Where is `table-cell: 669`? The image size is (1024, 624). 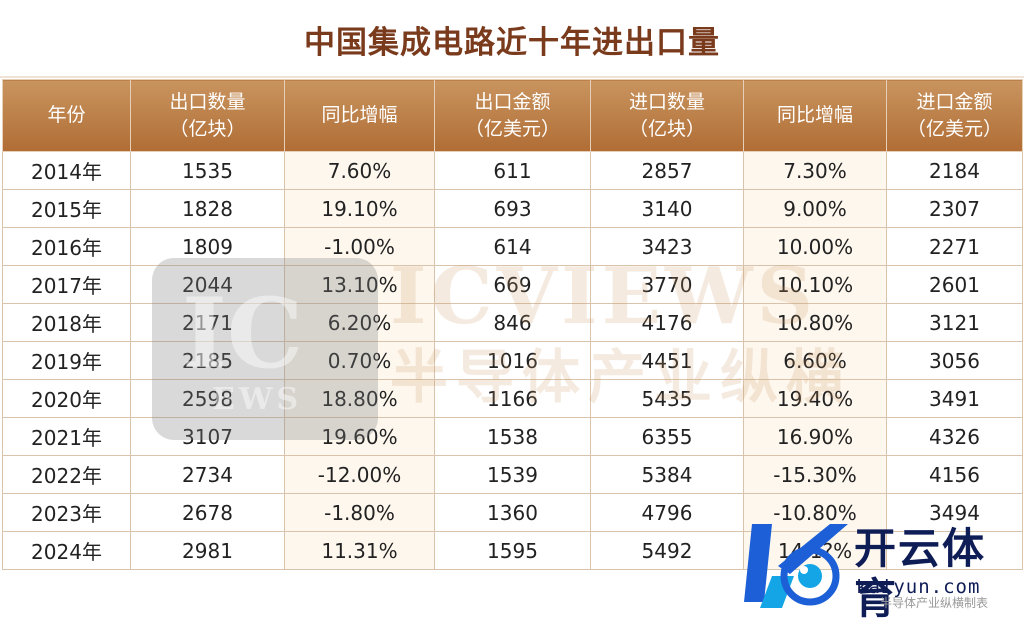
table-cell: 669 is located at coordinates (512, 284).